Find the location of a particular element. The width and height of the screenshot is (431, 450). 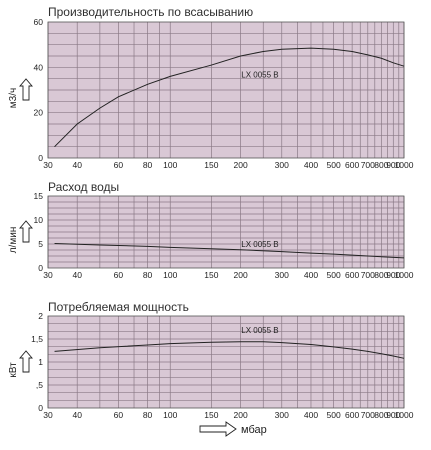

chart-title: Расход воды is located at coordinates (83, 187).